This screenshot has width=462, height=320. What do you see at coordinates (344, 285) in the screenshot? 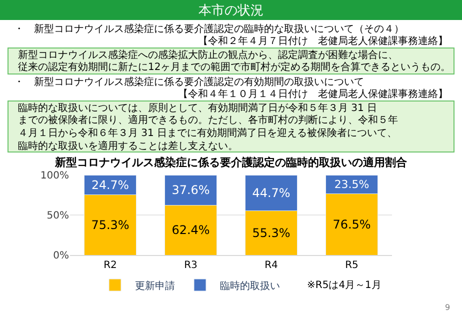
I see `text: ※R5は4月～1月` at bounding box center [344, 285].